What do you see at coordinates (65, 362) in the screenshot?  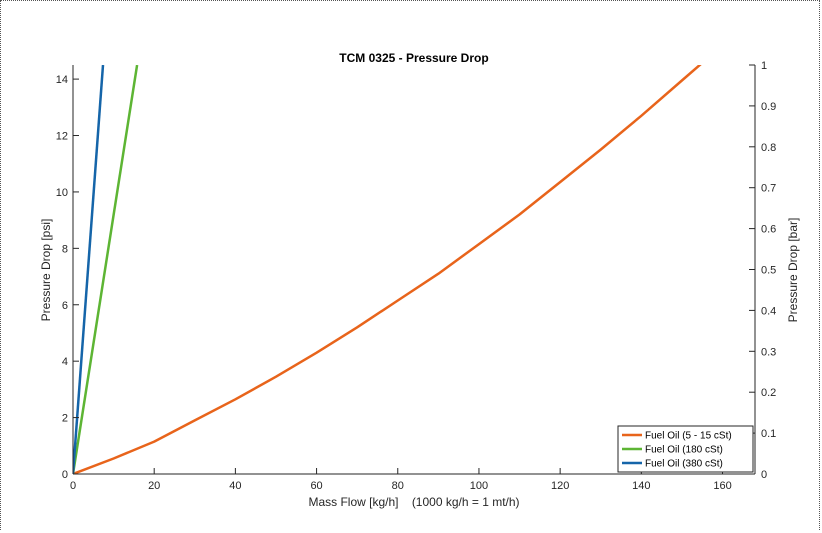 I see `y-tick-label: 4` at bounding box center [65, 362].